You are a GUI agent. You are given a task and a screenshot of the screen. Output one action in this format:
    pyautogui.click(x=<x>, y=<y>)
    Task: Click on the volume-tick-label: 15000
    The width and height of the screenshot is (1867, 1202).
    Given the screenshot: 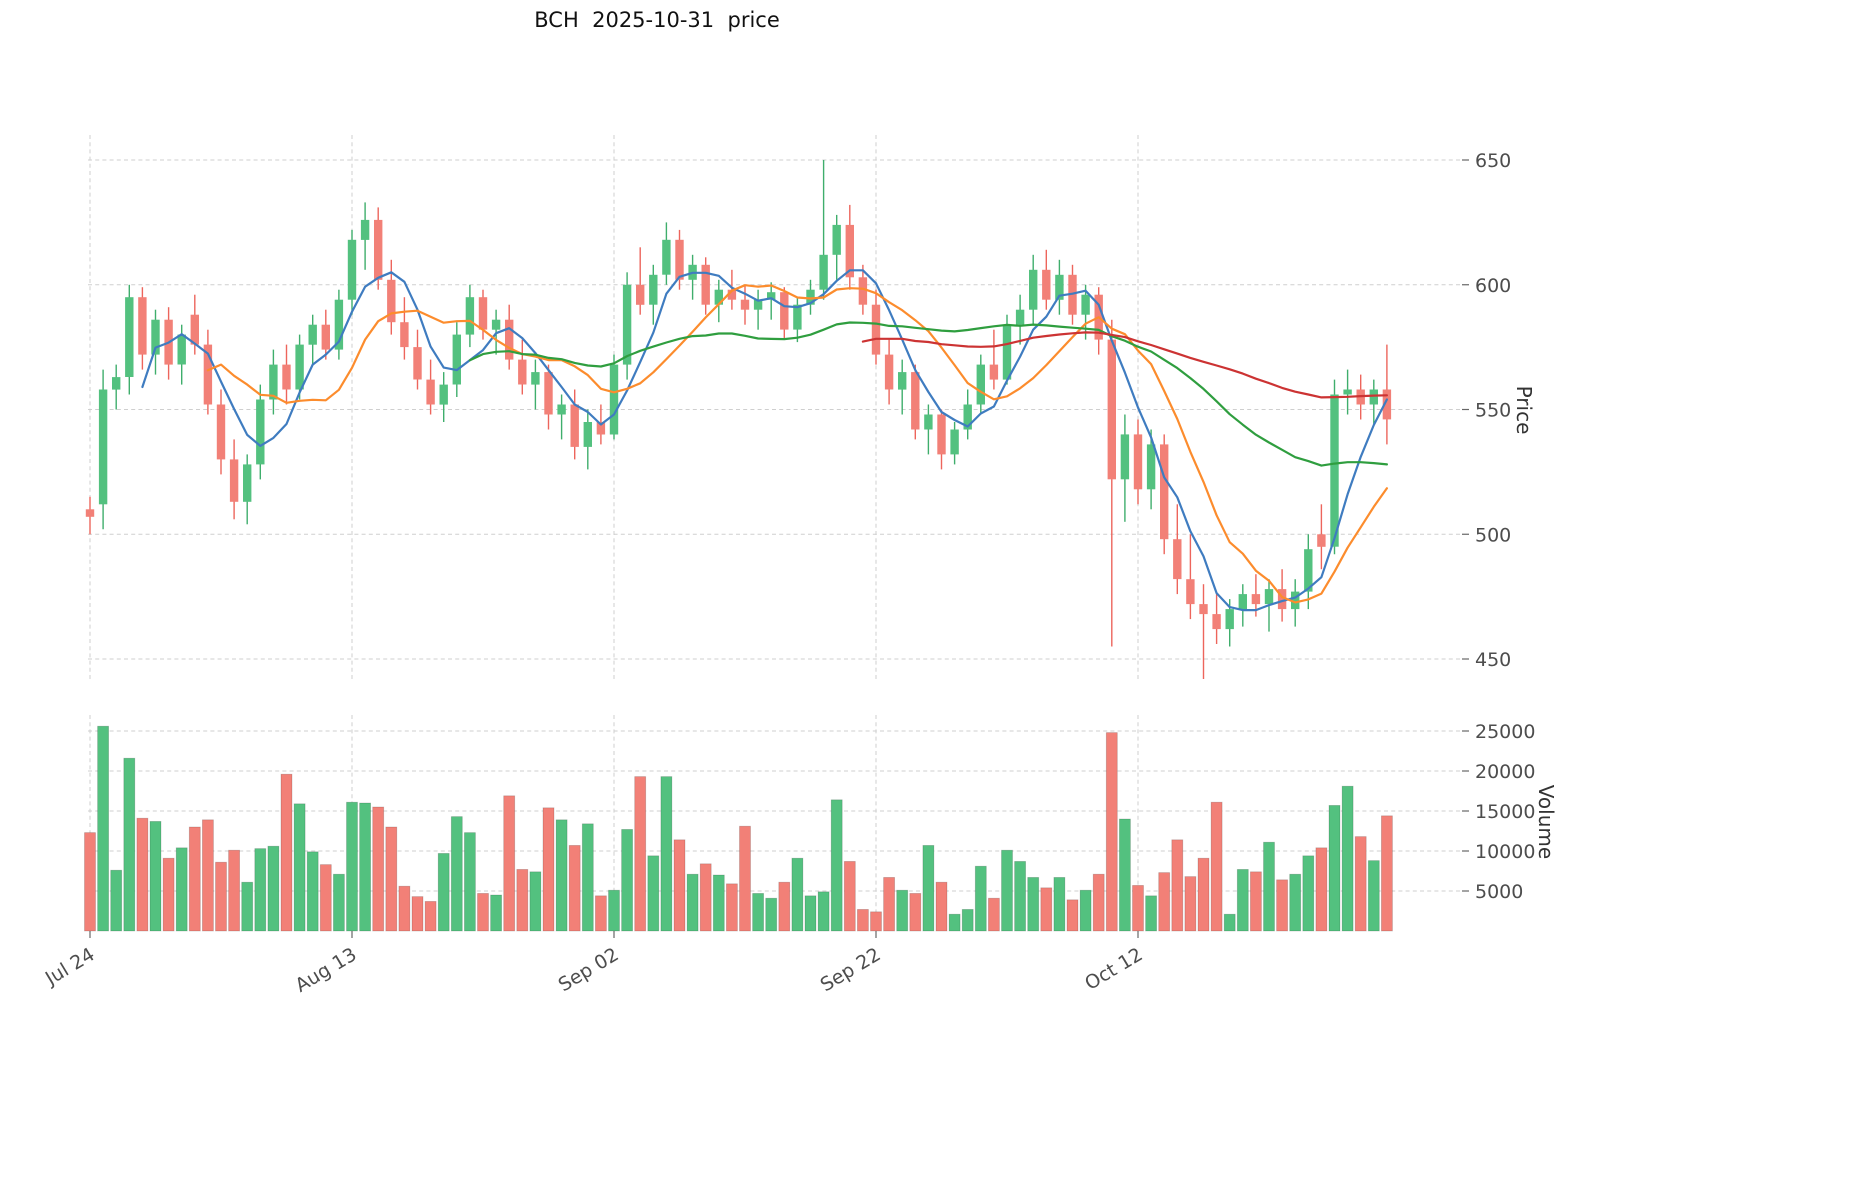 What is the action you would take?
    pyautogui.click(x=1505, y=812)
    